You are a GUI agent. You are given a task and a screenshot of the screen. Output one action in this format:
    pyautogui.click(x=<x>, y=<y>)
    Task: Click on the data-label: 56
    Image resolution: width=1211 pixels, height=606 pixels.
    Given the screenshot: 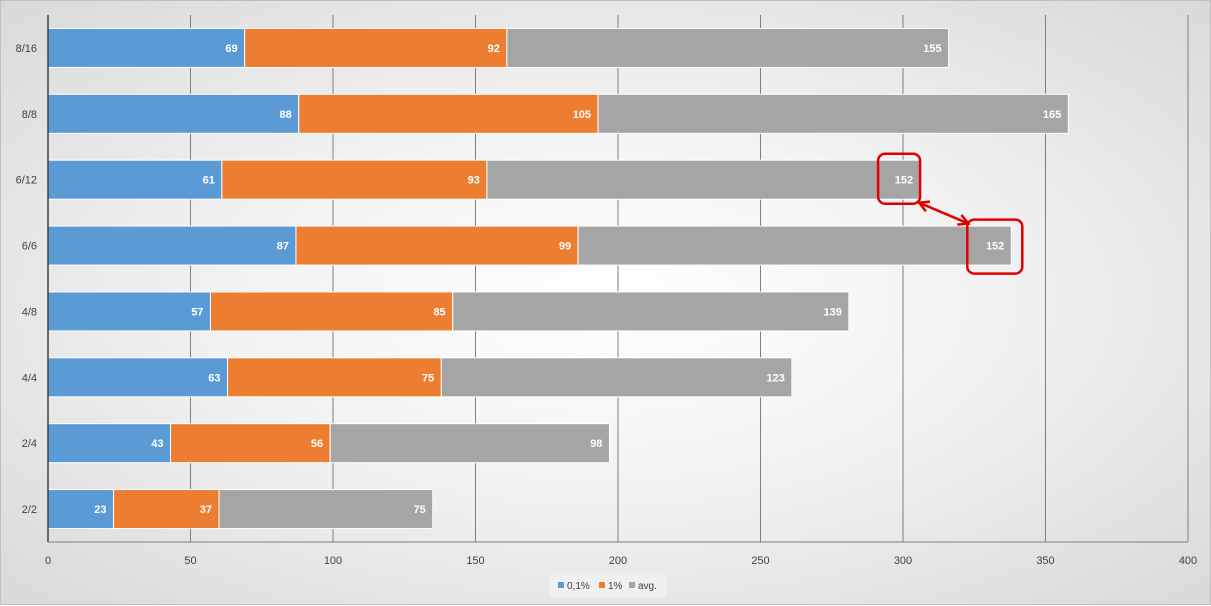 What is the action you would take?
    pyautogui.click(x=317, y=444)
    